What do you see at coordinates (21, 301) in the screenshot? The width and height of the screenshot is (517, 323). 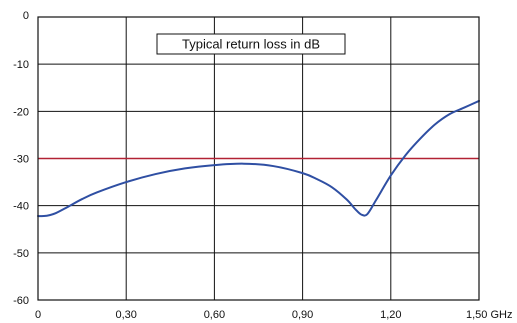 I see `y-tick-label: -60` at bounding box center [21, 301].